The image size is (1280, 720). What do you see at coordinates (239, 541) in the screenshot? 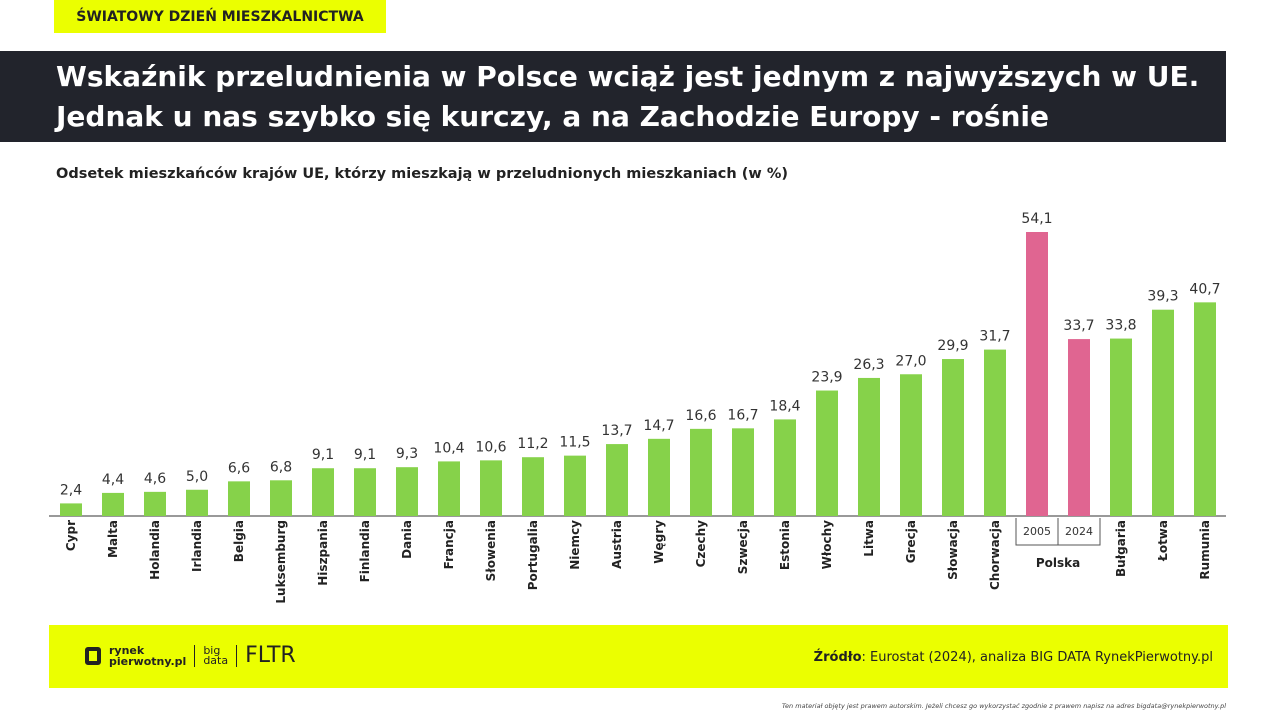
I see `tick-label: Belgia` at bounding box center [239, 541].